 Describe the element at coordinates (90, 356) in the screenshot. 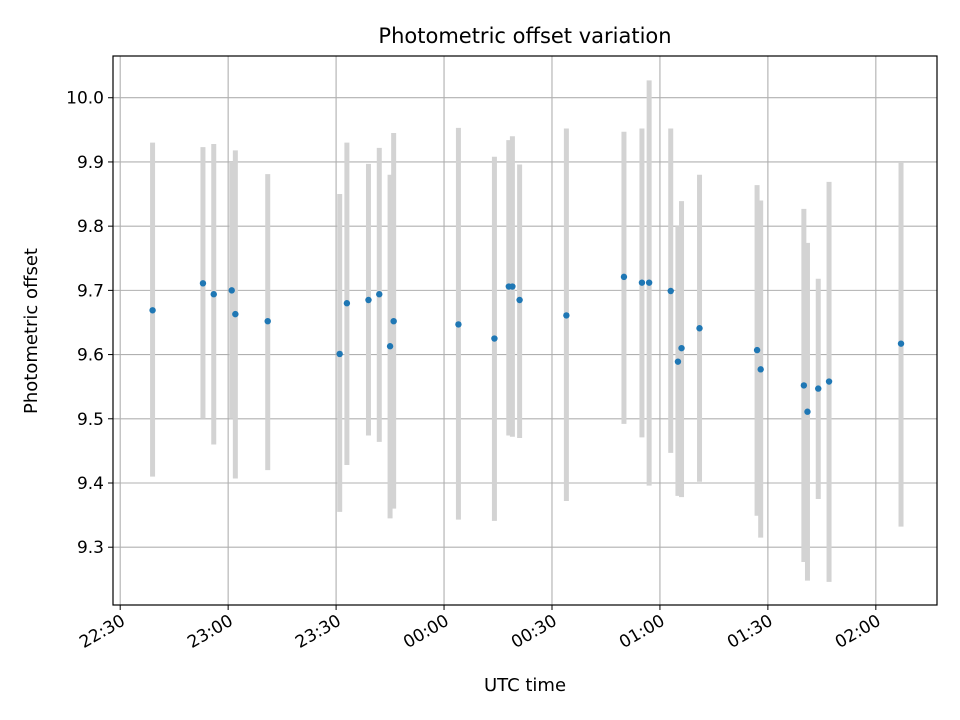

I see `y-tick-label: 9.6` at that location.